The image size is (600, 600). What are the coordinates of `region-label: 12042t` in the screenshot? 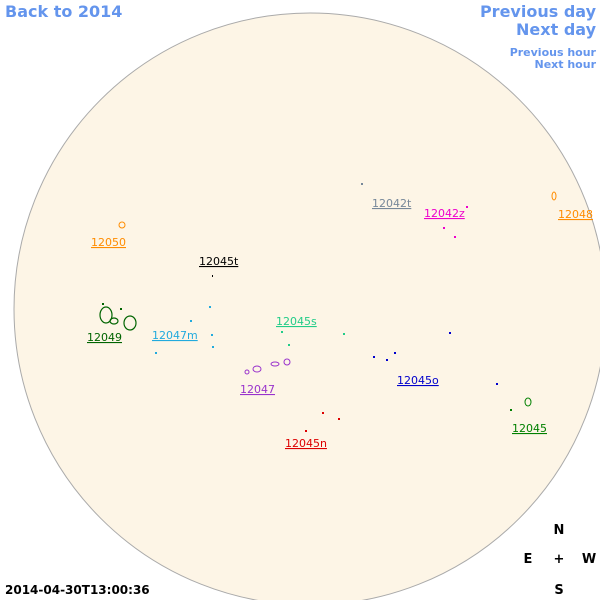 It's located at (392, 203).